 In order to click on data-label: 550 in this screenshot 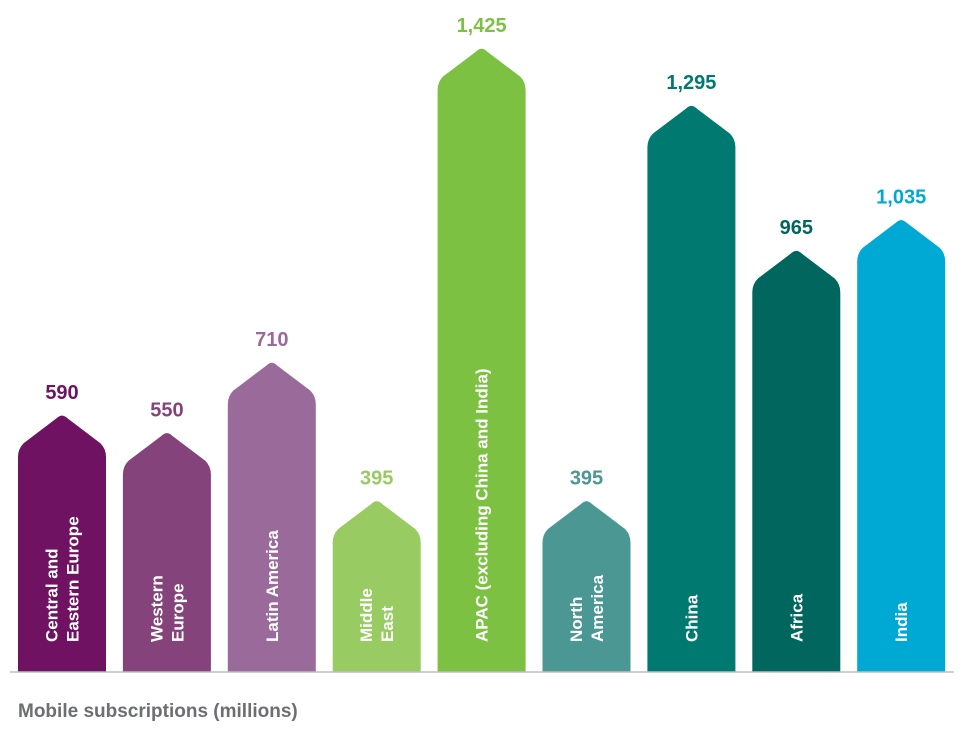, I will do `click(166, 410)`.